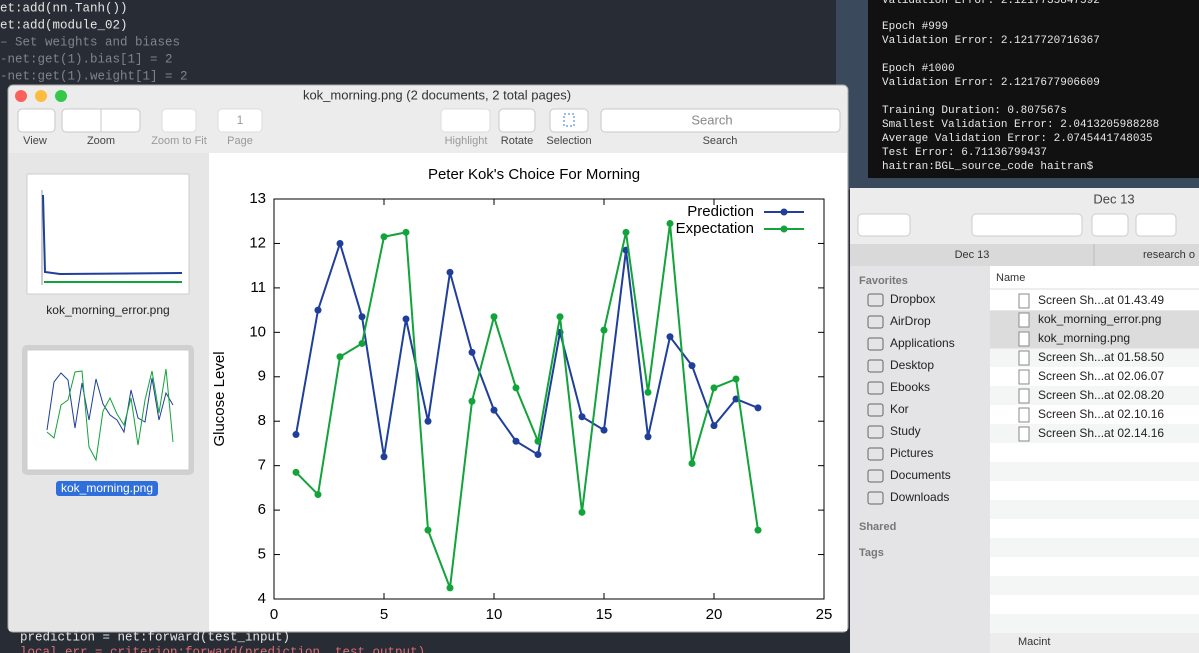 The height and width of the screenshot is (653, 1199). Describe the element at coordinates (922, 343) in the screenshot. I see `sidebar-item: Applications` at that location.